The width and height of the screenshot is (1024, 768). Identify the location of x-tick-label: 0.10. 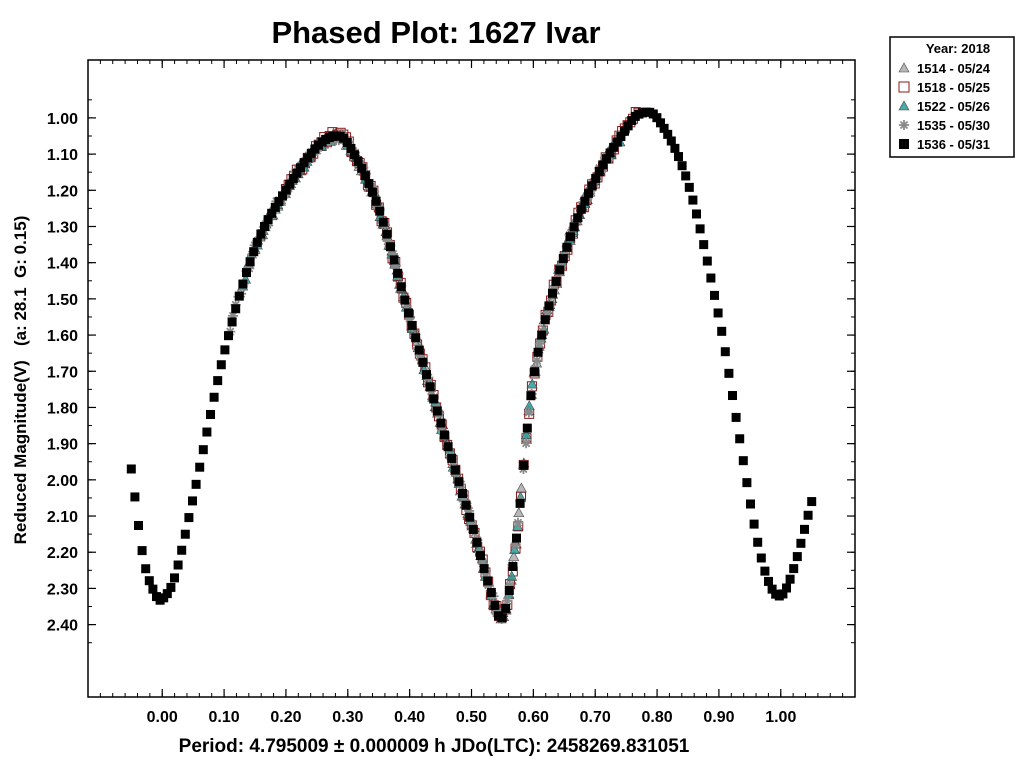
(224, 717).